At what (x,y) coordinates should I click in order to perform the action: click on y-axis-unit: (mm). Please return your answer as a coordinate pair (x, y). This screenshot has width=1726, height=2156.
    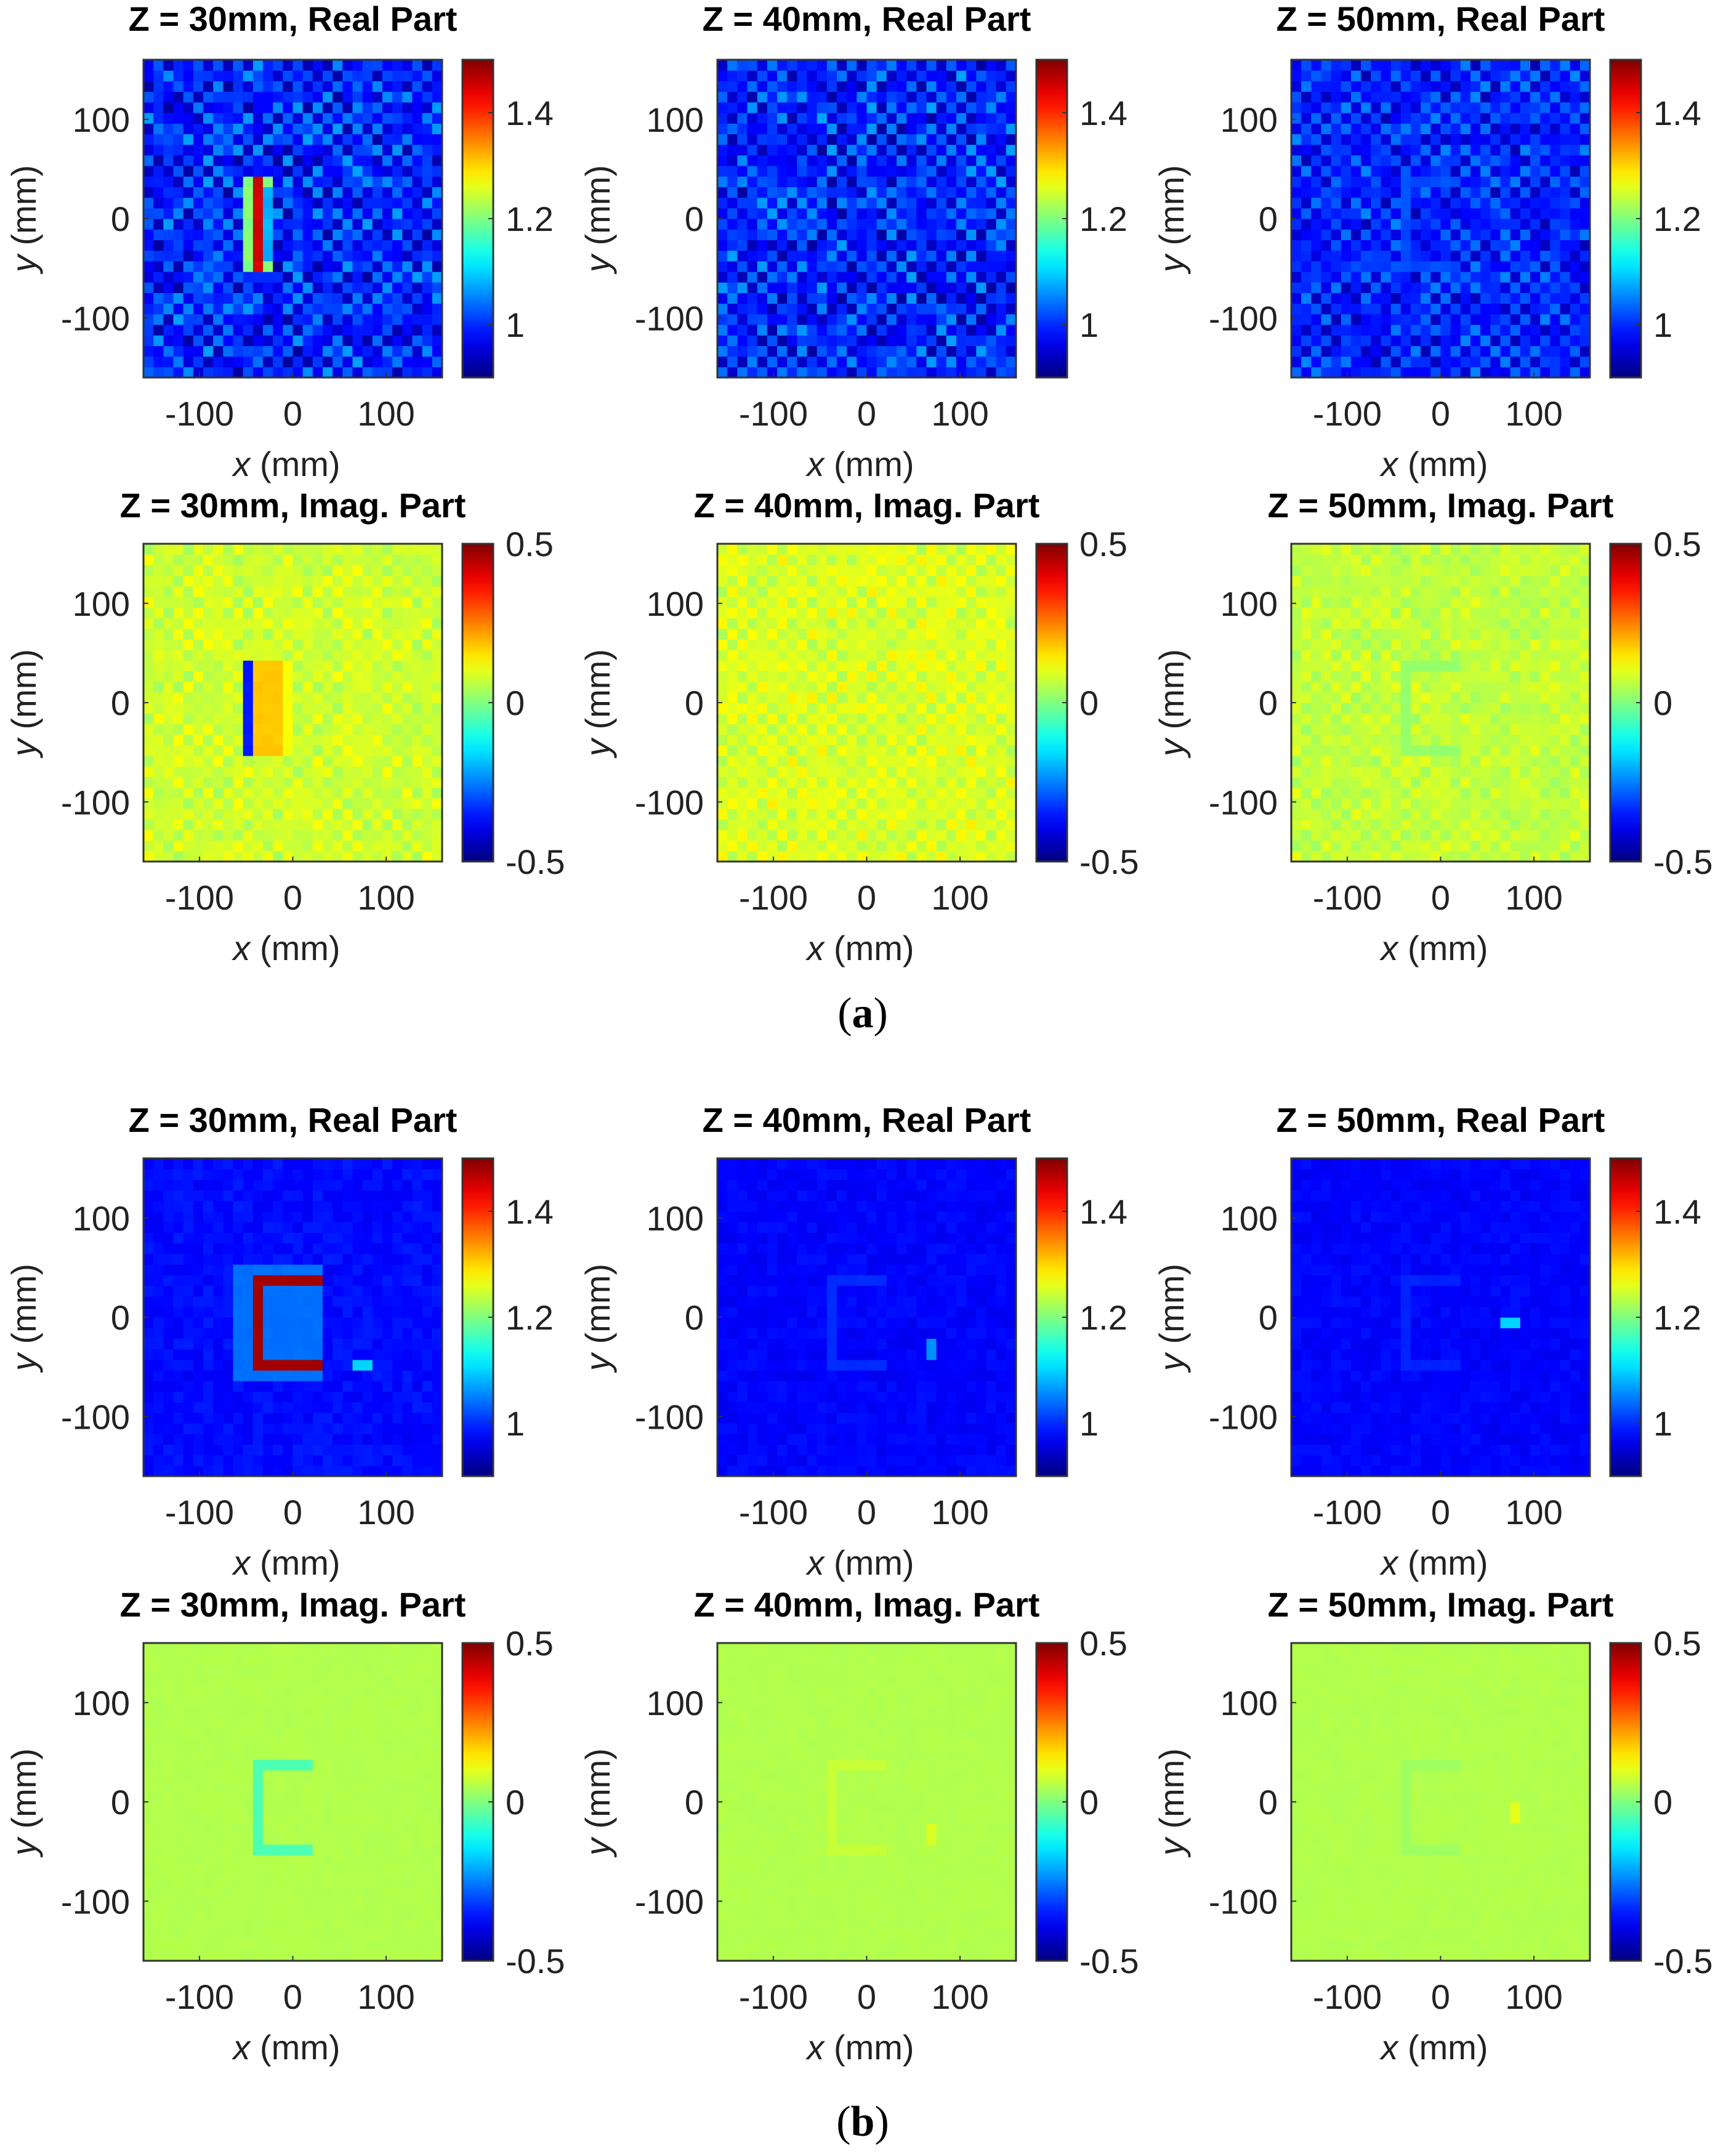
    Looking at the image, I should click on (597, 694).